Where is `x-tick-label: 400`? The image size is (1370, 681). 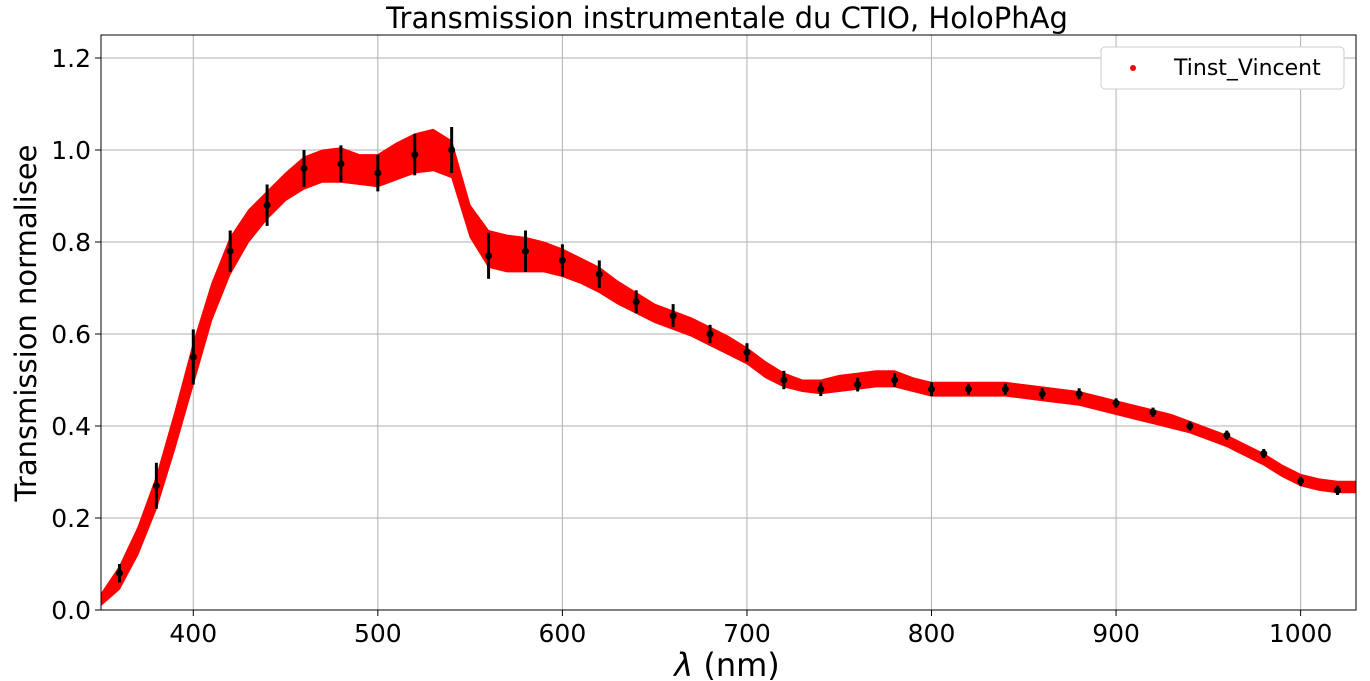 x-tick-label: 400 is located at coordinates (193, 633).